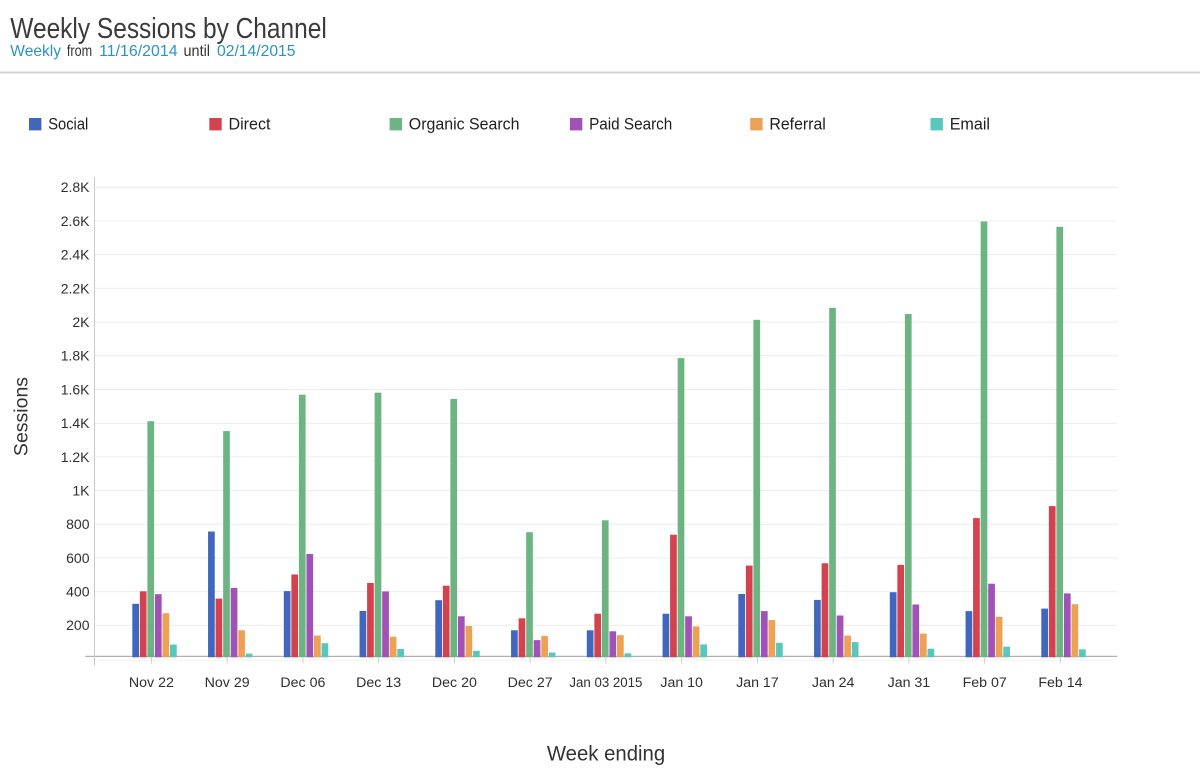 This screenshot has height=782, width=1200. Describe the element at coordinates (75, 457) in the screenshot. I see `svg-text: 1.2K` at that location.